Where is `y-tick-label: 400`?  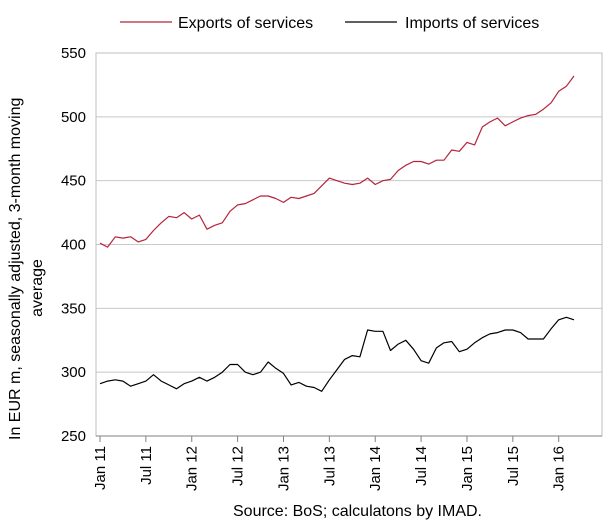 y-tick-label: 400 is located at coordinates (73, 245).